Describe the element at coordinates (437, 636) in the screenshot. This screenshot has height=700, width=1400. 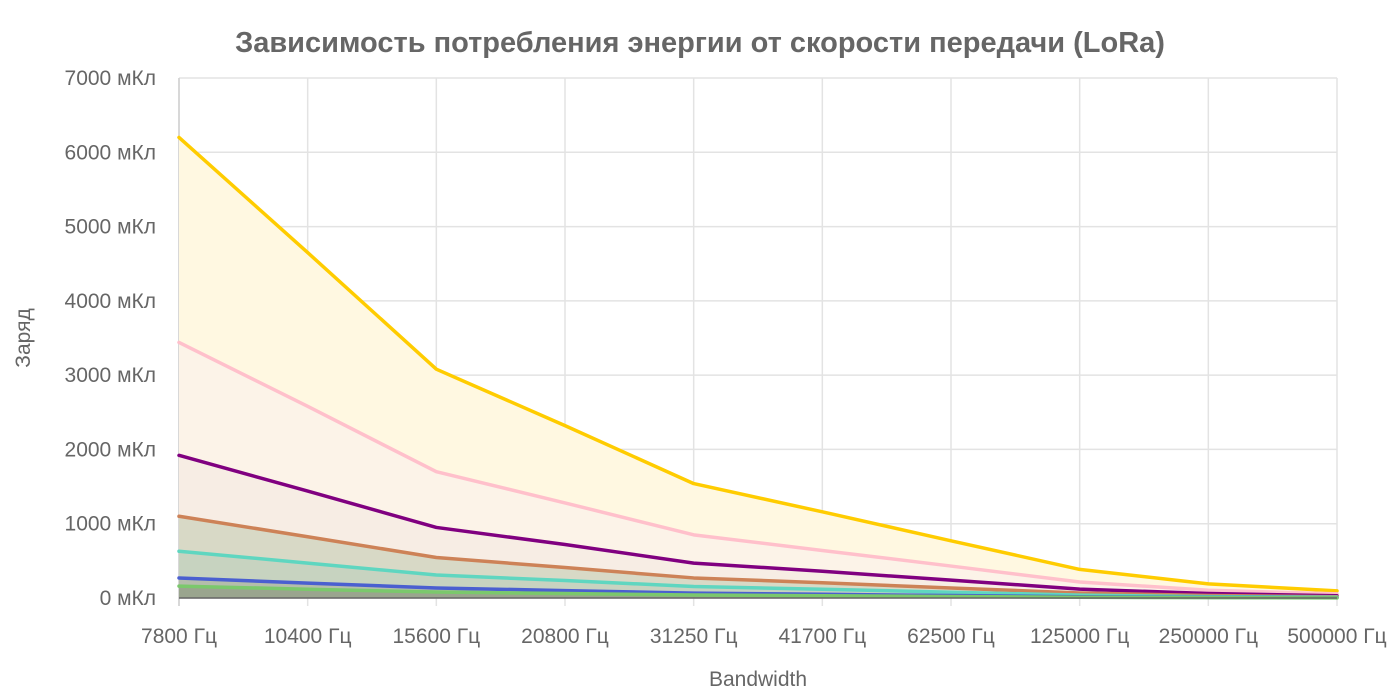
I see `x-tick-label: 15600 Гц` at that location.